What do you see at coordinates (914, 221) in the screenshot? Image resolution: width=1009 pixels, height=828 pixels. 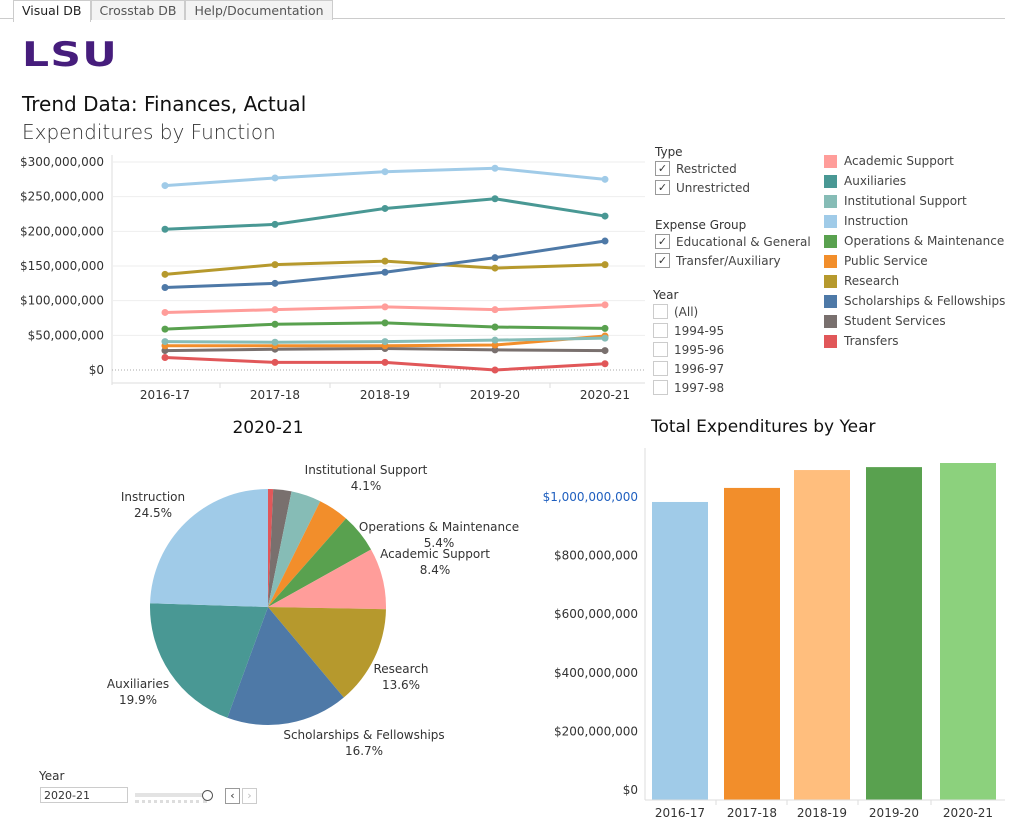 I see `legend-item: Instruction` at bounding box center [914, 221].